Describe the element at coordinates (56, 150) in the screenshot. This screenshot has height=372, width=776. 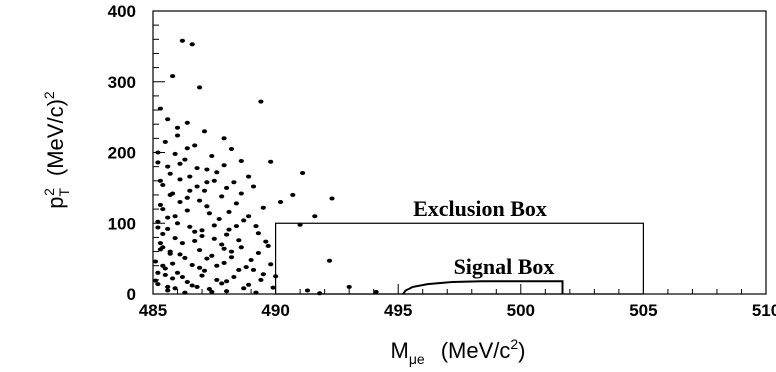
I see `y-axis-label: pT2(MeV/c)2` at that location.